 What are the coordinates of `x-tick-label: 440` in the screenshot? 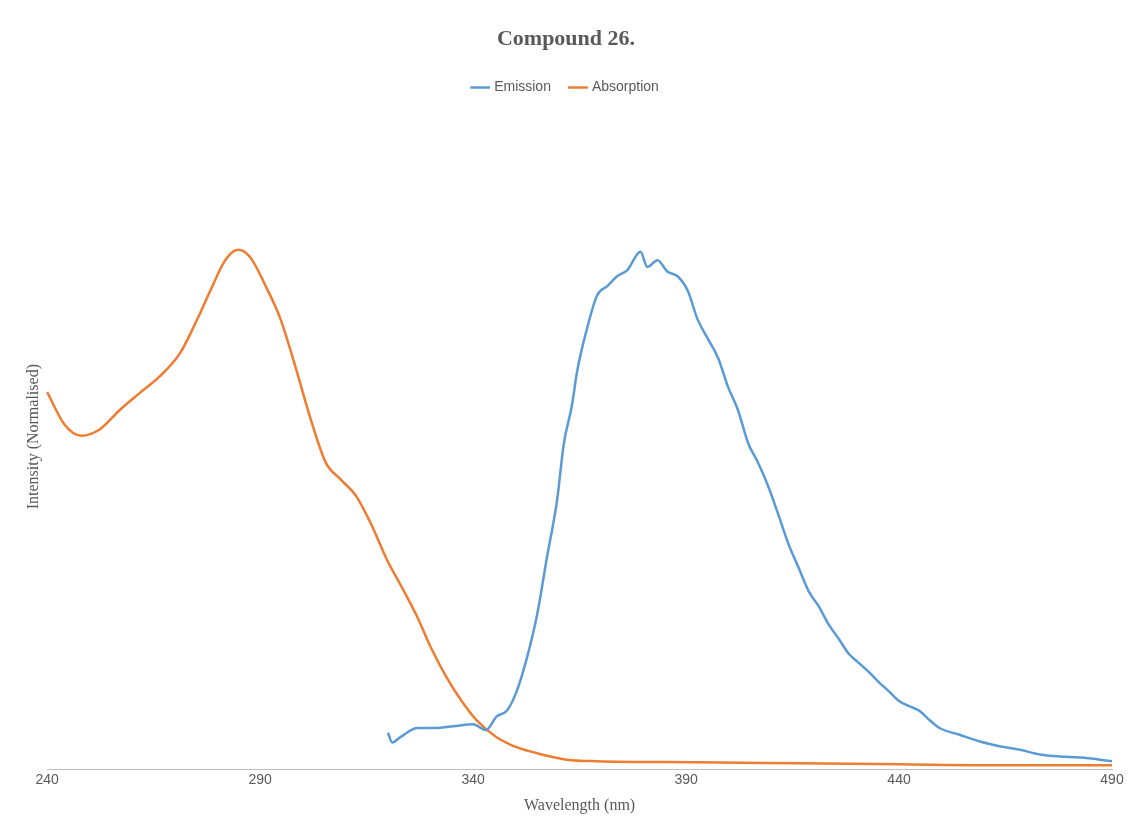 It's located at (899, 779).